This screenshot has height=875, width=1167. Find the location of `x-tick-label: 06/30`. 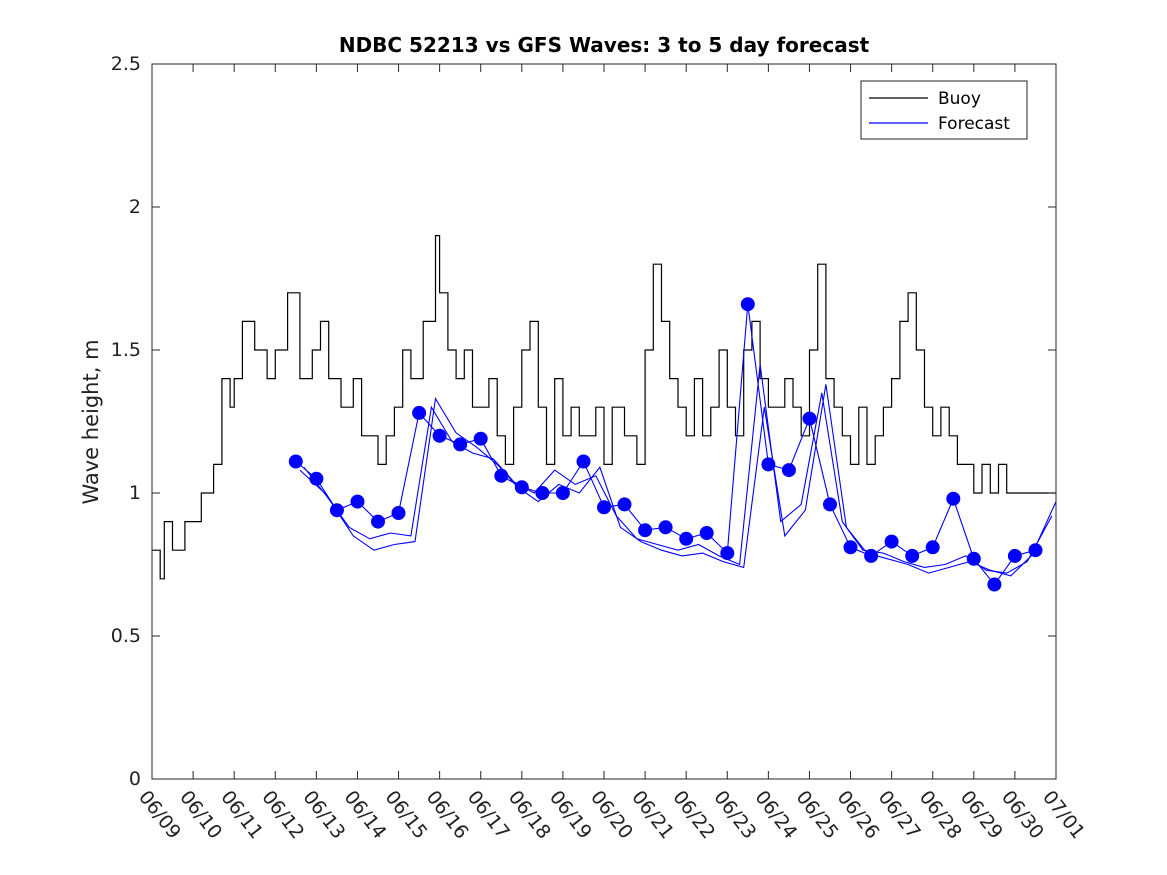

x-tick-label: 06/30 is located at coordinates (1022, 815).